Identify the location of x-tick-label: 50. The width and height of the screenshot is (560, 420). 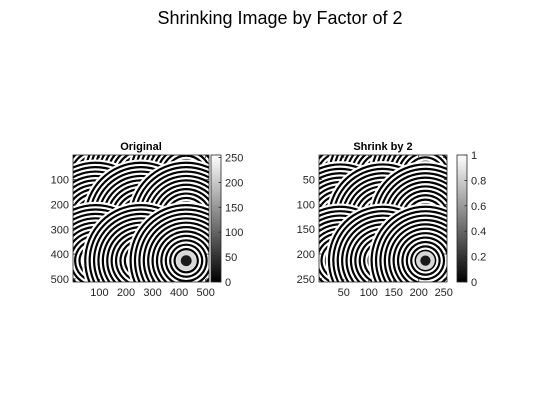
(344, 293).